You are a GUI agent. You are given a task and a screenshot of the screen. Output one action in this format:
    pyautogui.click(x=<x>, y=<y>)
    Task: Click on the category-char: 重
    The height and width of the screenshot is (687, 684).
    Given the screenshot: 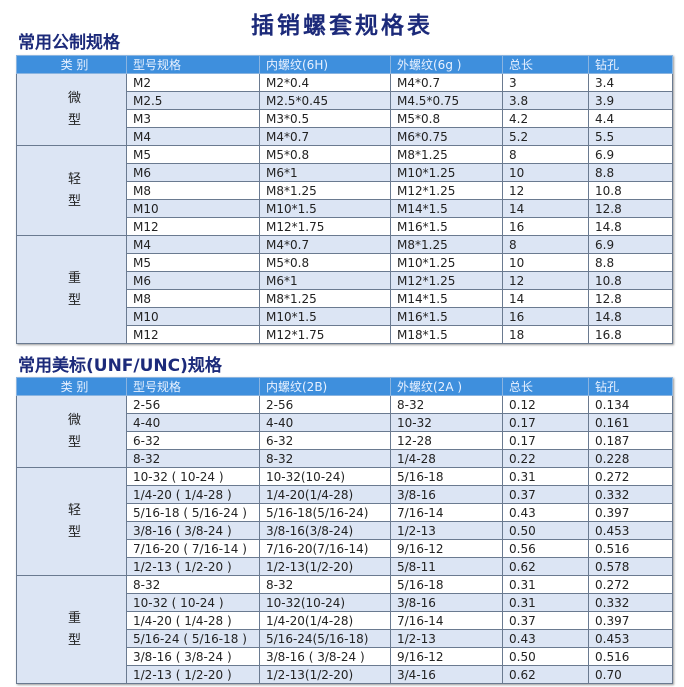 What is the action you would take?
    pyautogui.click(x=74, y=278)
    